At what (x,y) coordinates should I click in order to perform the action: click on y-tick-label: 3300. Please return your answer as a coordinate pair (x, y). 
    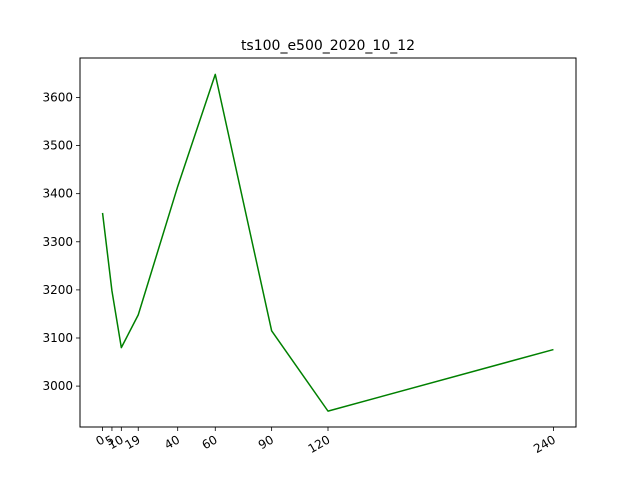
    Looking at the image, I should click on (57, 242).